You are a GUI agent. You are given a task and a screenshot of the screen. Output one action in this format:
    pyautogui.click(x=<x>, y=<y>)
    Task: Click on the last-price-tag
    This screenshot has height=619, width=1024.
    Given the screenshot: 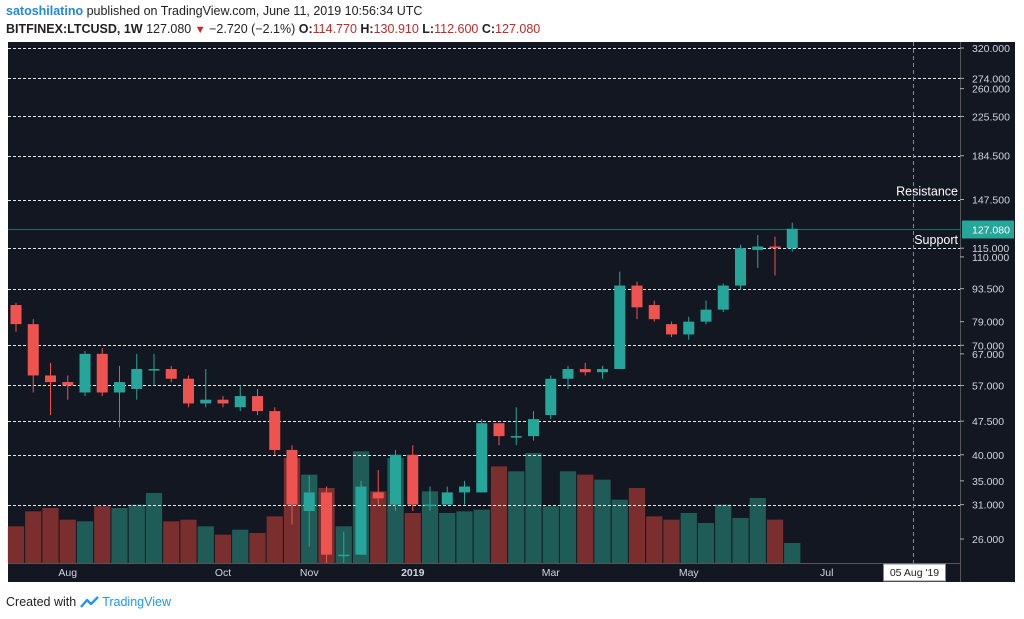 What is the action you would take?
    pyautogui.click(x=988, y=229)
    